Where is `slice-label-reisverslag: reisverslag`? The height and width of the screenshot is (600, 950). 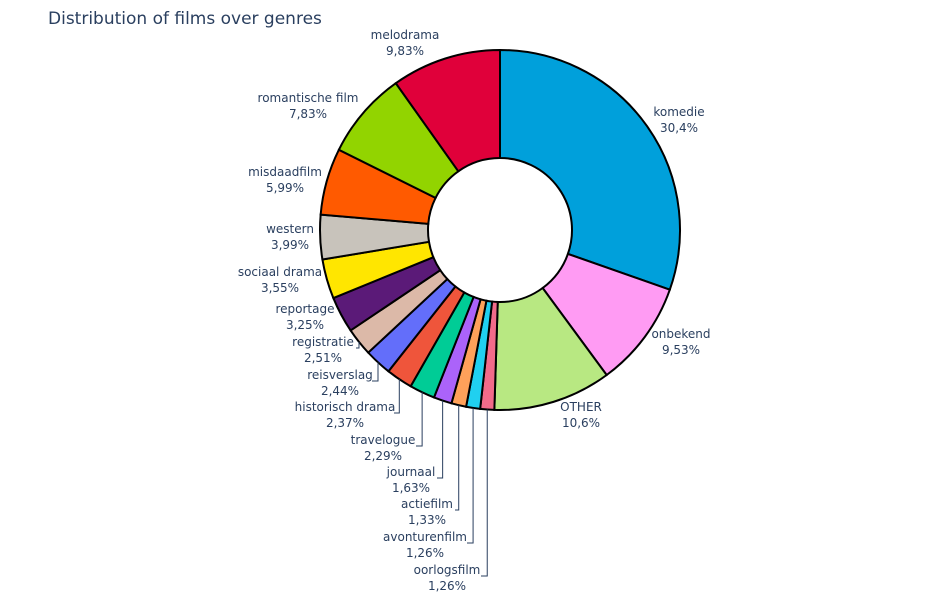 slice-label-reisverslag: reisverslag is located at coordinates (340, 375).